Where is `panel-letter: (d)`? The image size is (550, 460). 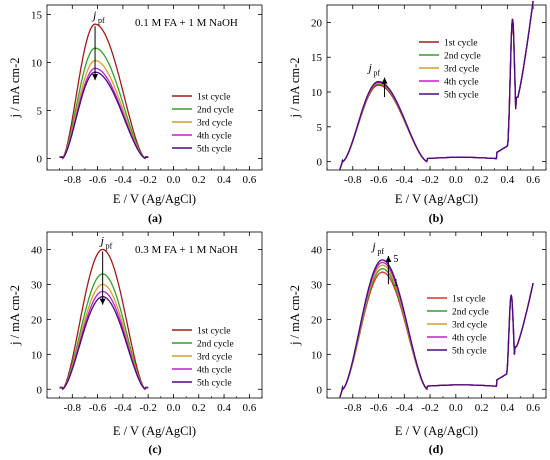
panel-letter: (d) is located at coordinates (436, 449).